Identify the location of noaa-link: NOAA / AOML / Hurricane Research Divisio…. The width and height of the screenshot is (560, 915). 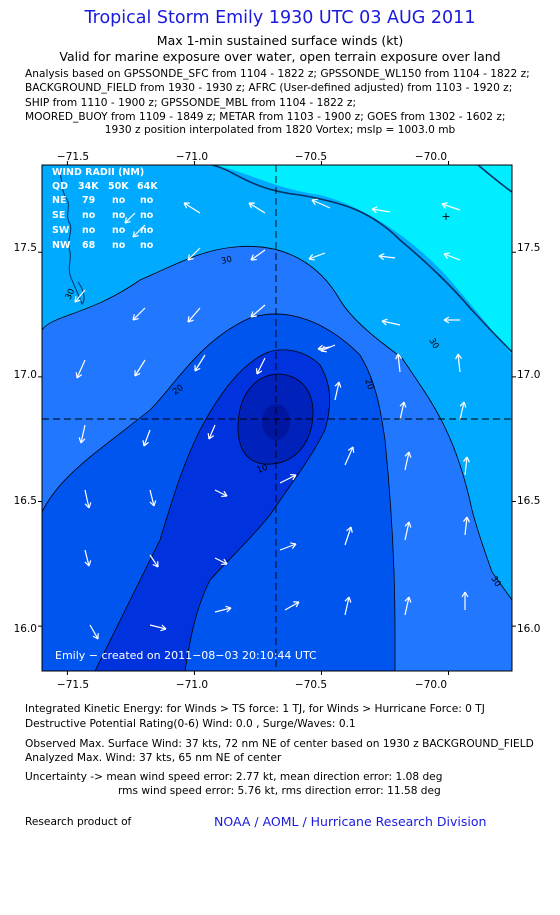
(350, 821).